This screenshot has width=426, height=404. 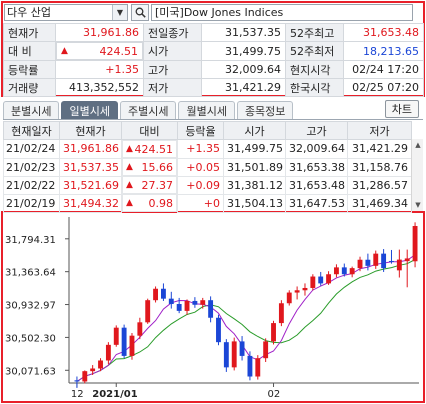 I want to click on quote-label: 전일종가, so click(x=172, y=32).